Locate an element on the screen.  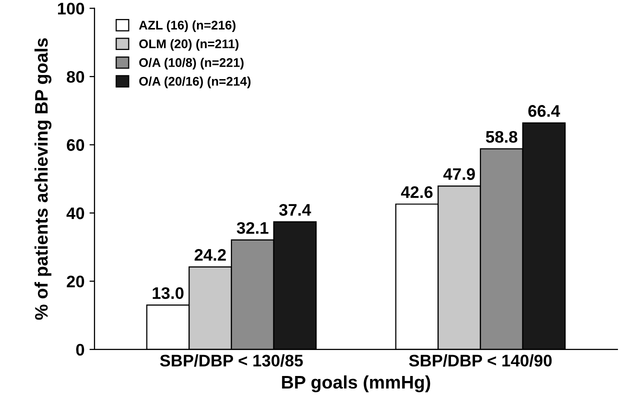
x-tick-label: SBP/DBP < 140/90 is located at coordinates (480, 360).